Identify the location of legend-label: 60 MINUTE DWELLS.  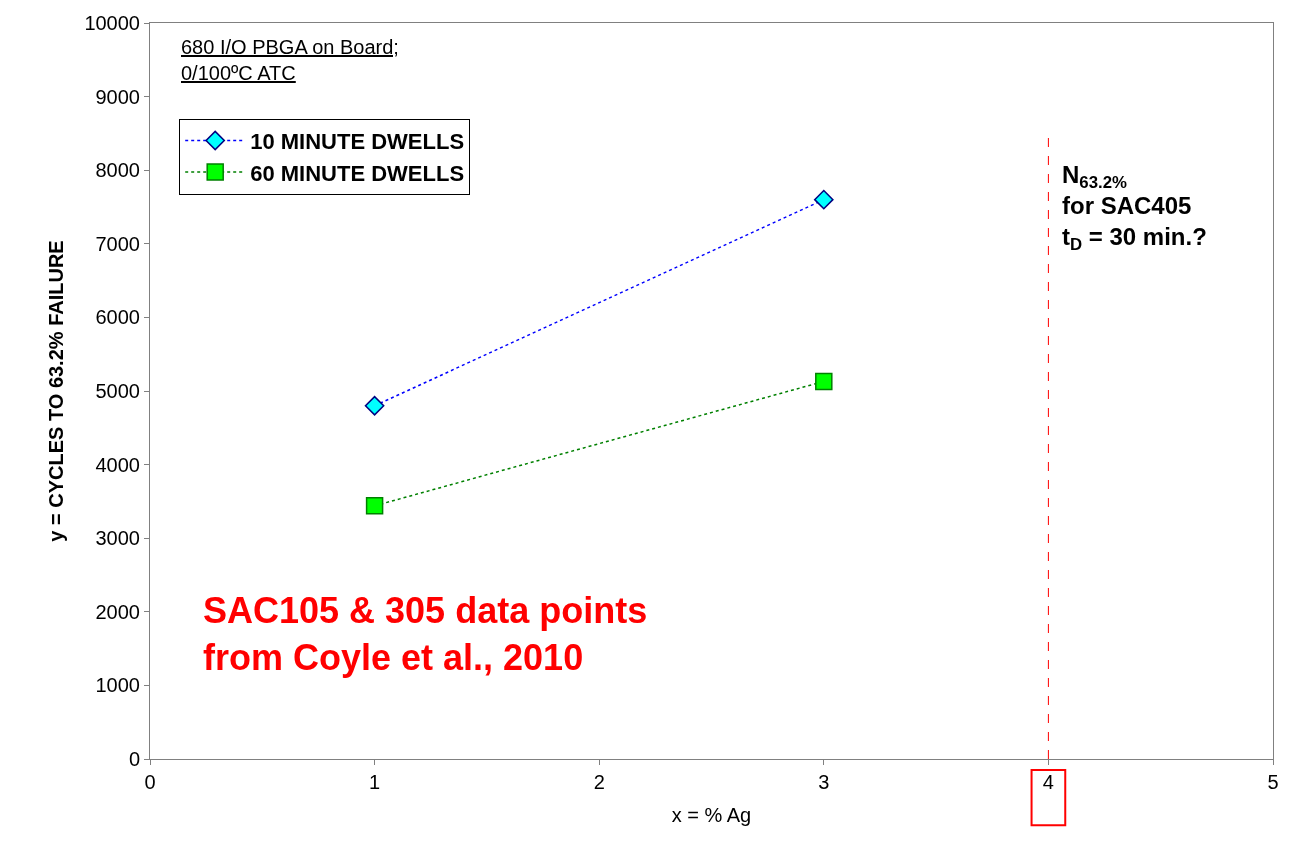
(357, 173).